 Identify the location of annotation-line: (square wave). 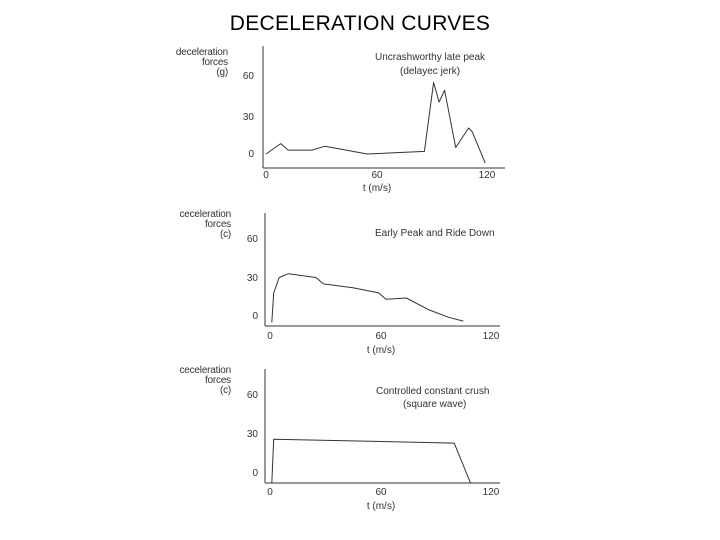
(434, 404).